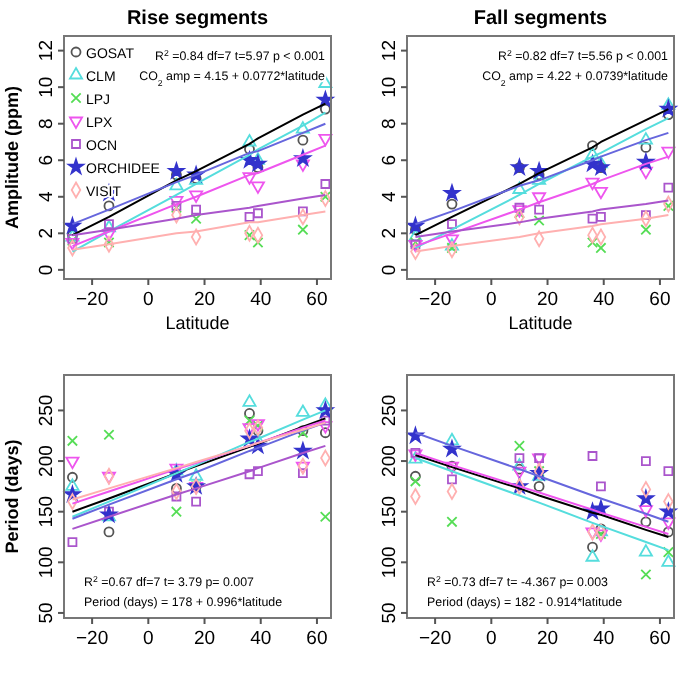 The width and height of the screenshot is (686, 678). Describe the element at coordinates (197, 19) in the screenshot. I see `chart-title: Rise segments` at that location.